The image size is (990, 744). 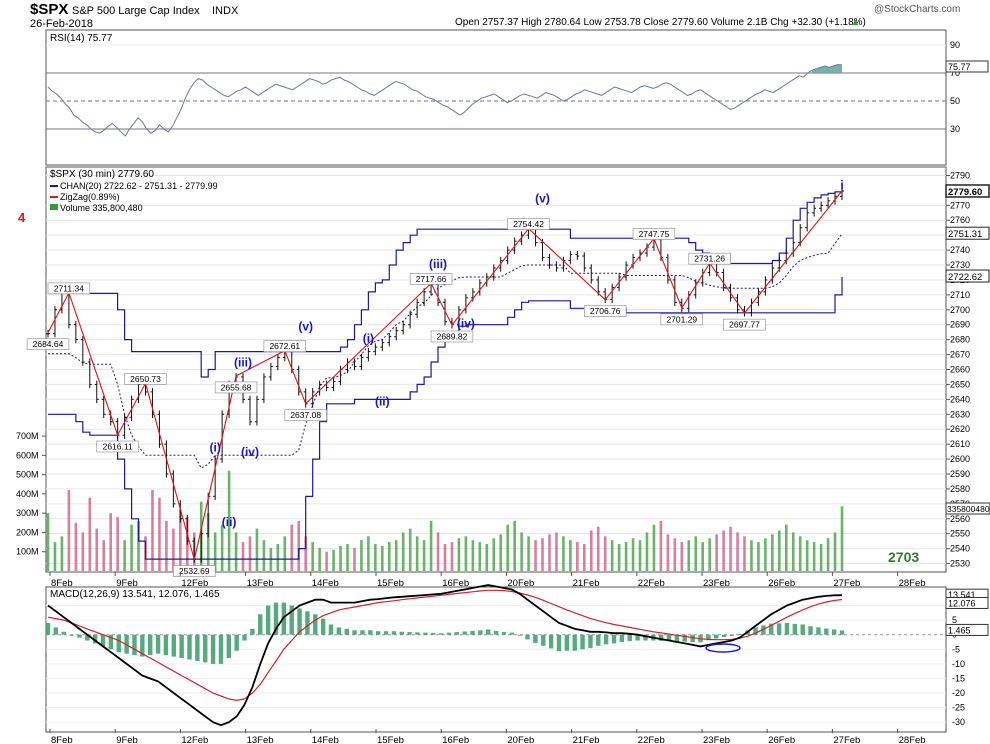 What do you see at coordinates (101, 208) in the screenshot?
I see `legend-volume: Volume 335,800,480` at bounding box center [101, 208].